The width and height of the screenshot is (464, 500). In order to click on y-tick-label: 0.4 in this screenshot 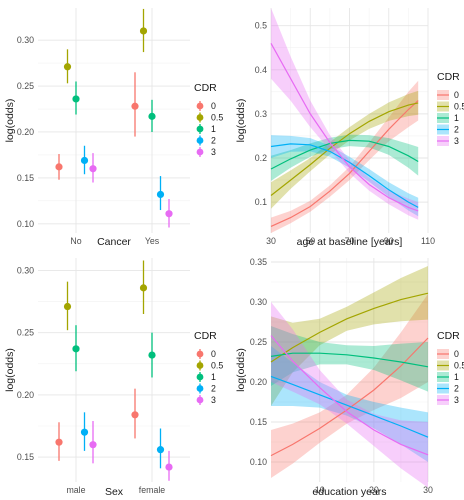, I will do `click(261, 70)`.